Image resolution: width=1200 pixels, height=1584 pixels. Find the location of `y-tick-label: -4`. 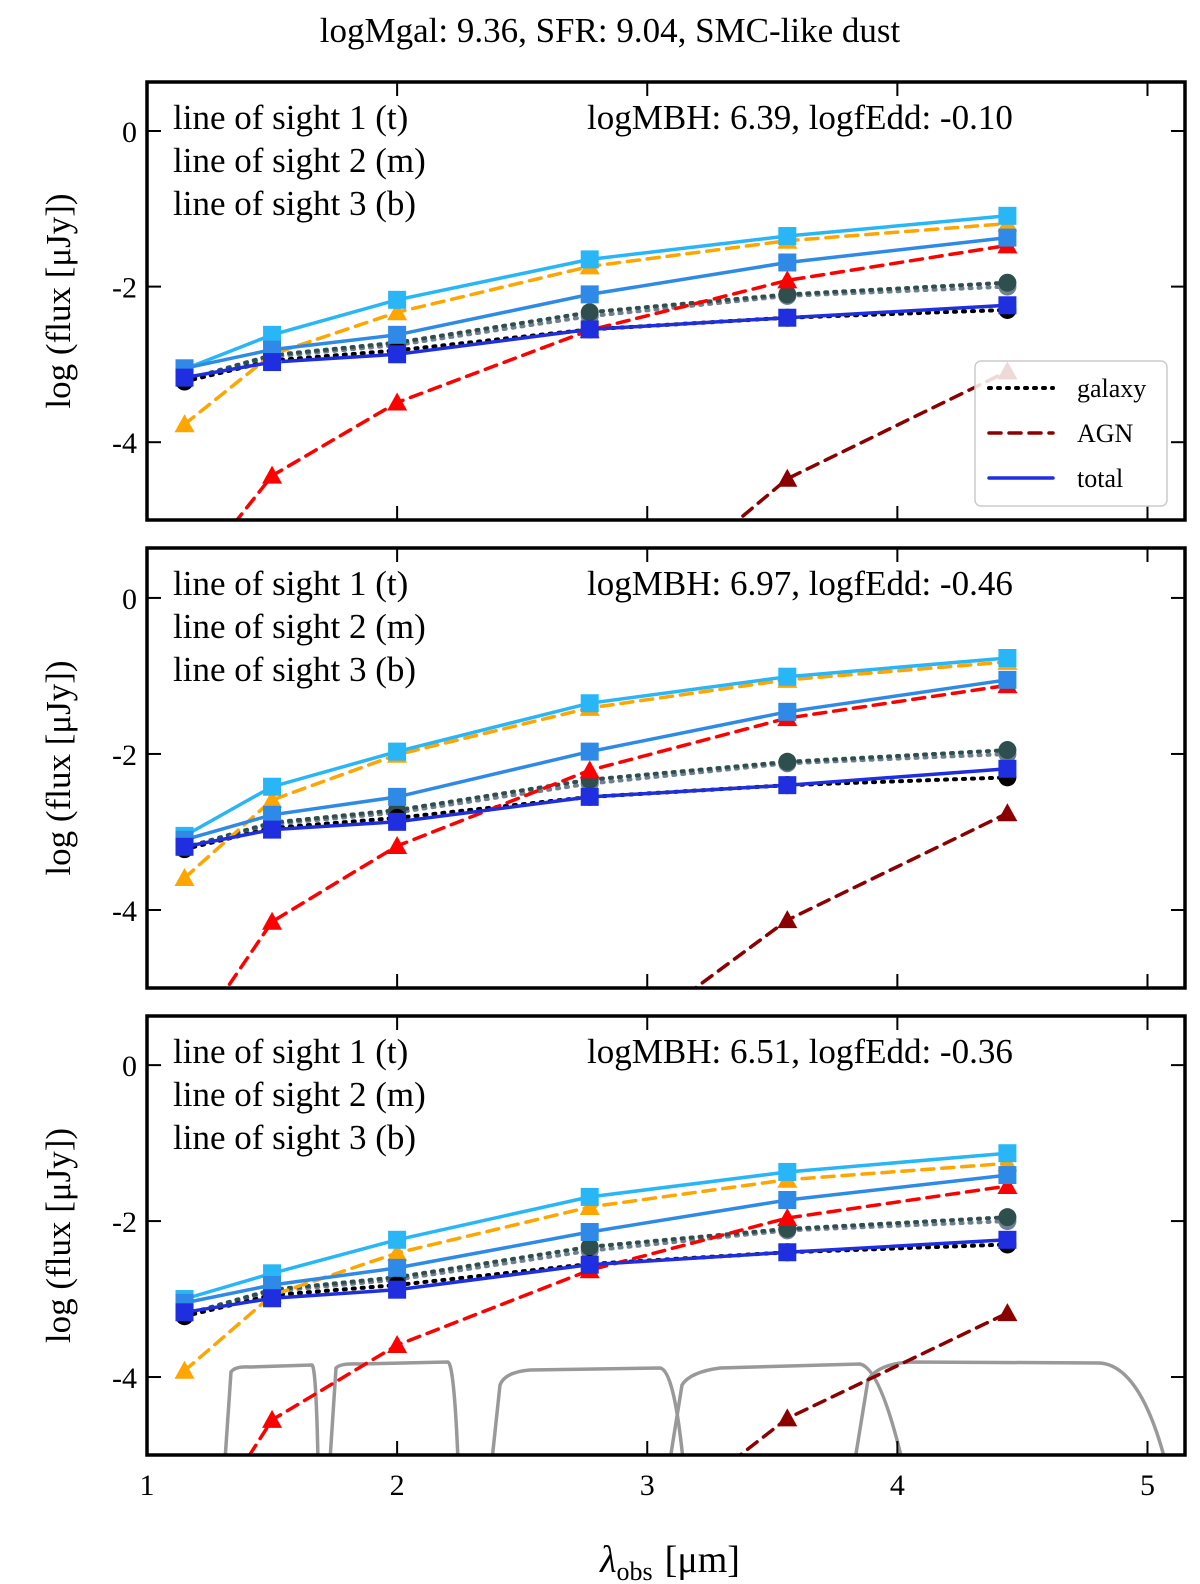

y-tick-label: -4 is located at coordinates (124, 1378).